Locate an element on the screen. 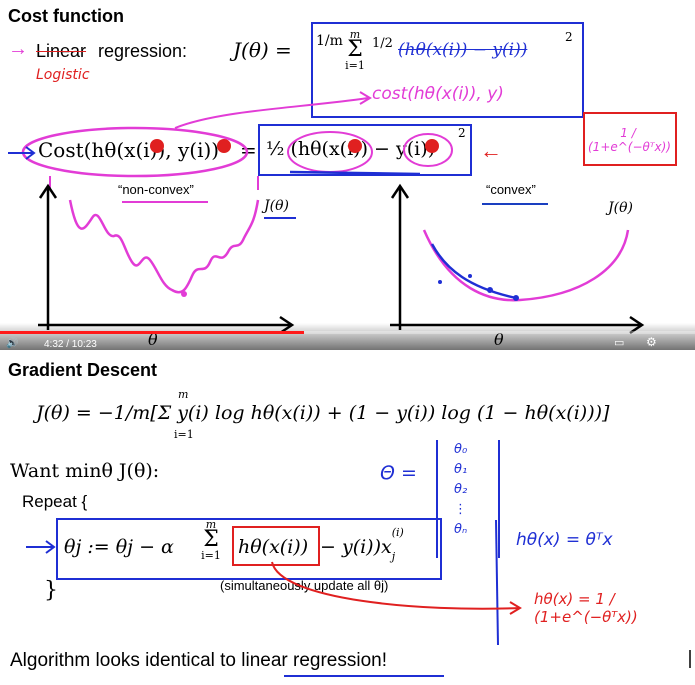 The image size is (695, 685). captions-icon: ▭ is located at coordinates (619, 343).